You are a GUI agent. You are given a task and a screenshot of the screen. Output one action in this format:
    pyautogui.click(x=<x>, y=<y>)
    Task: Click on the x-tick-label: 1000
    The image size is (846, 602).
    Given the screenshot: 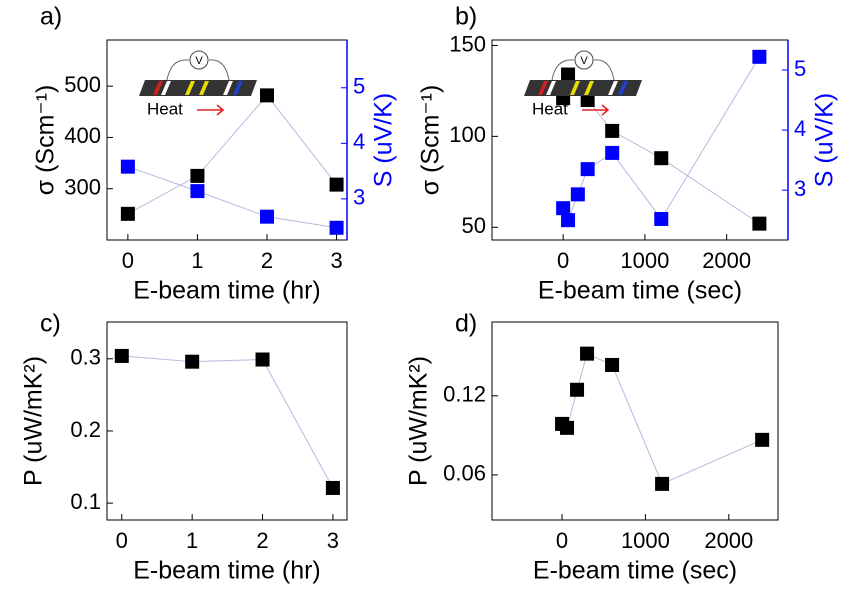 What is the action you would take?
    pyautogui.click(x=645, y=540)
    